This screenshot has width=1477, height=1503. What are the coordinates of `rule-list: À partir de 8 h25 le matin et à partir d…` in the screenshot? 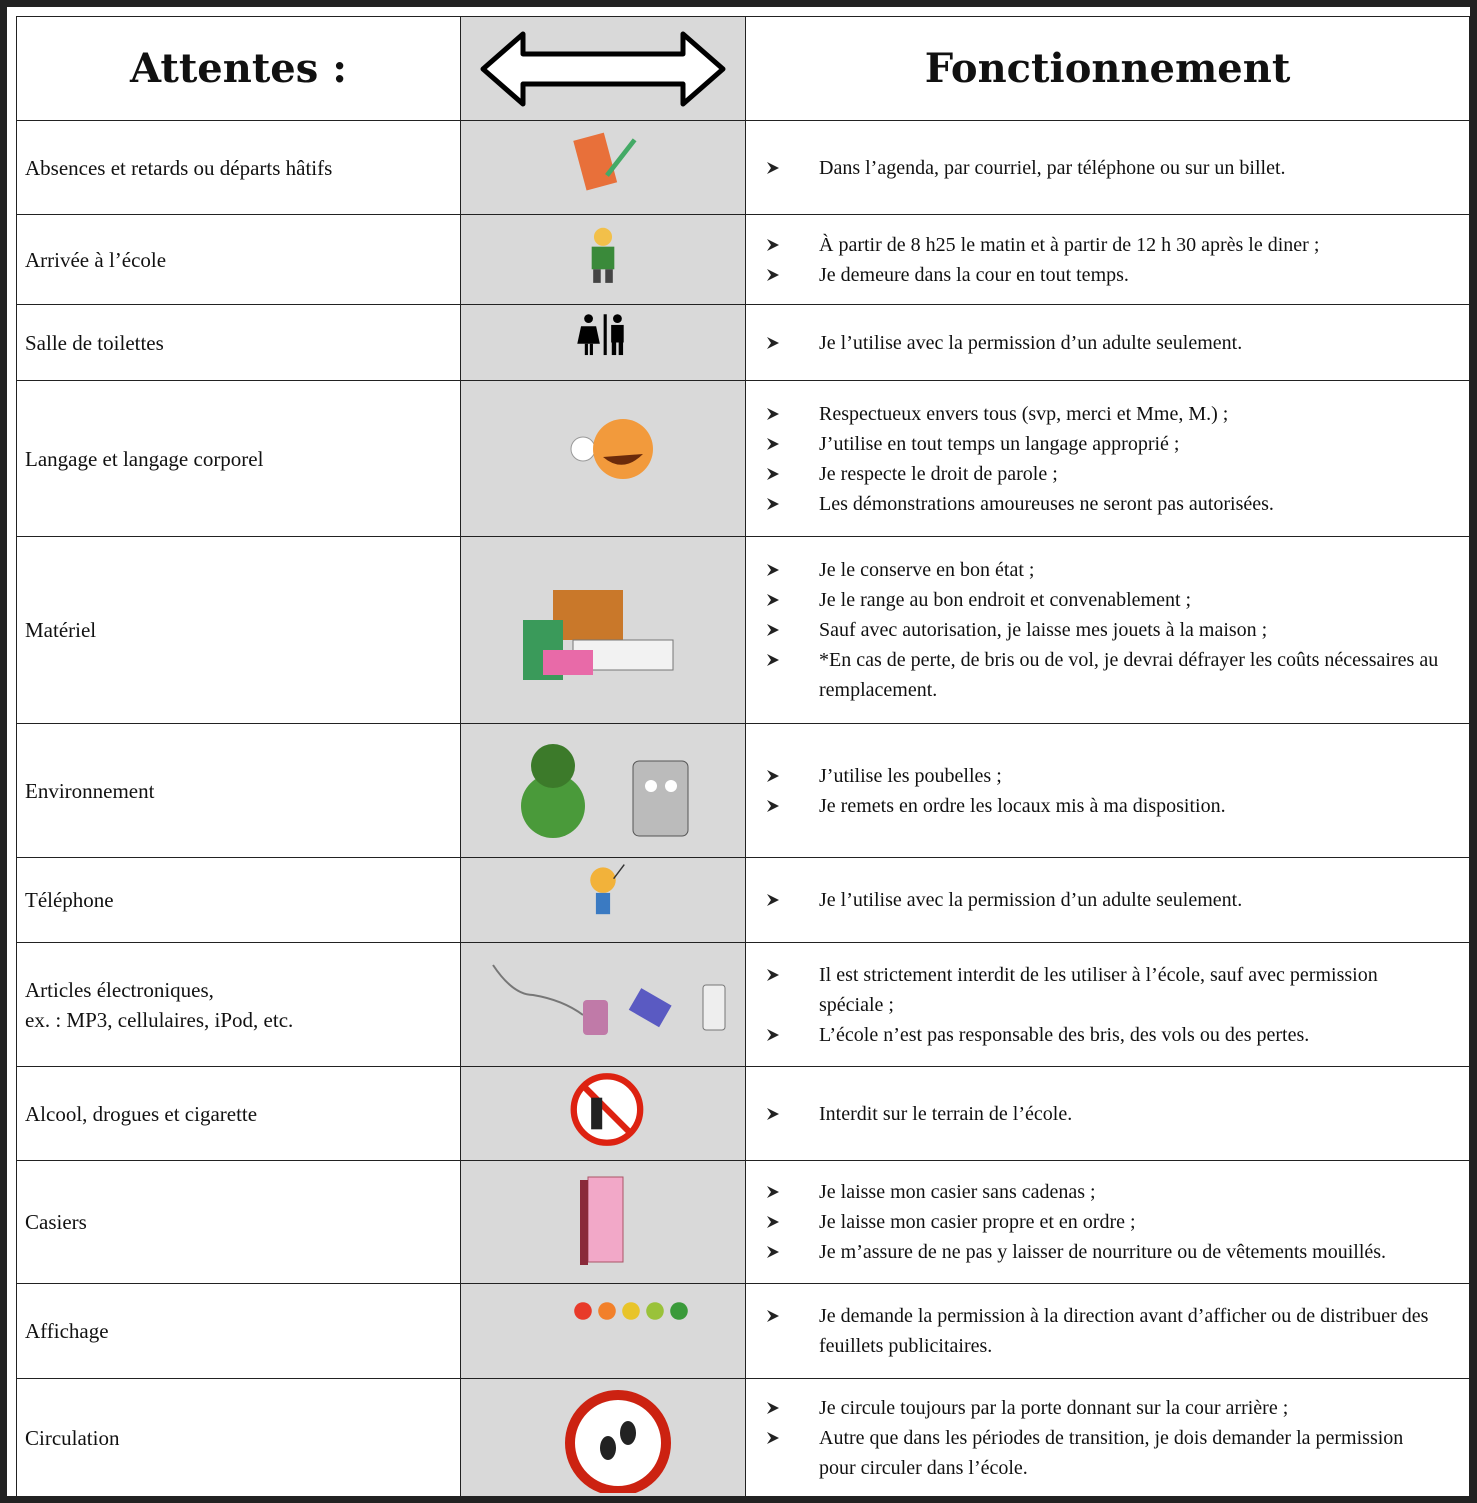 It's located at (1047, 260).